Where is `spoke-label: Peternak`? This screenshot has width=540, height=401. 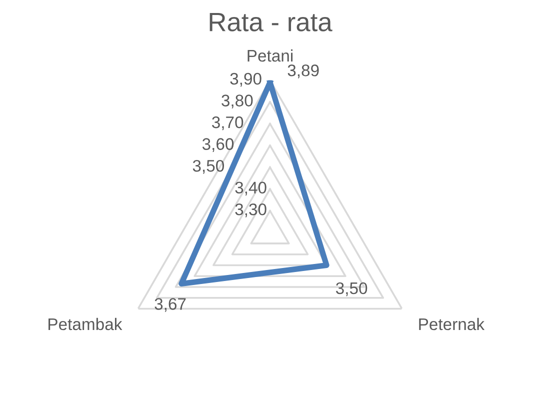 spoke-label: Peternak is located at coordinates (452, 324).